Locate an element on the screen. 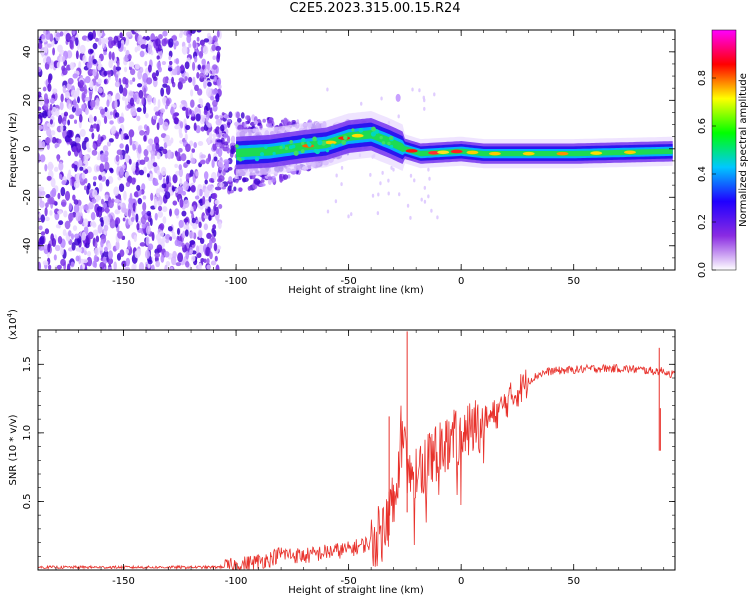 This screenshot has height=600, width=750. colorbar-tick-label: 0.6 is located at coordinates (702, 126).